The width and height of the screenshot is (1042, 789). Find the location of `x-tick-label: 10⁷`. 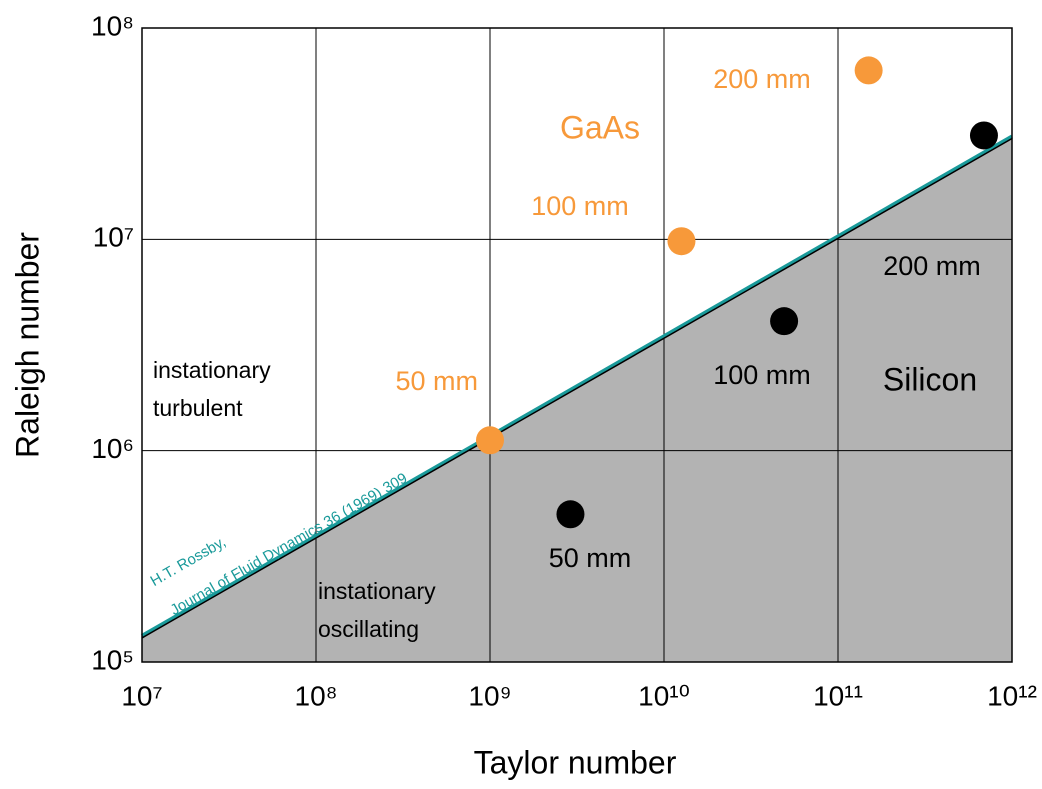

x-tick-label: 10⁷ is located at coordinates (141, 695).